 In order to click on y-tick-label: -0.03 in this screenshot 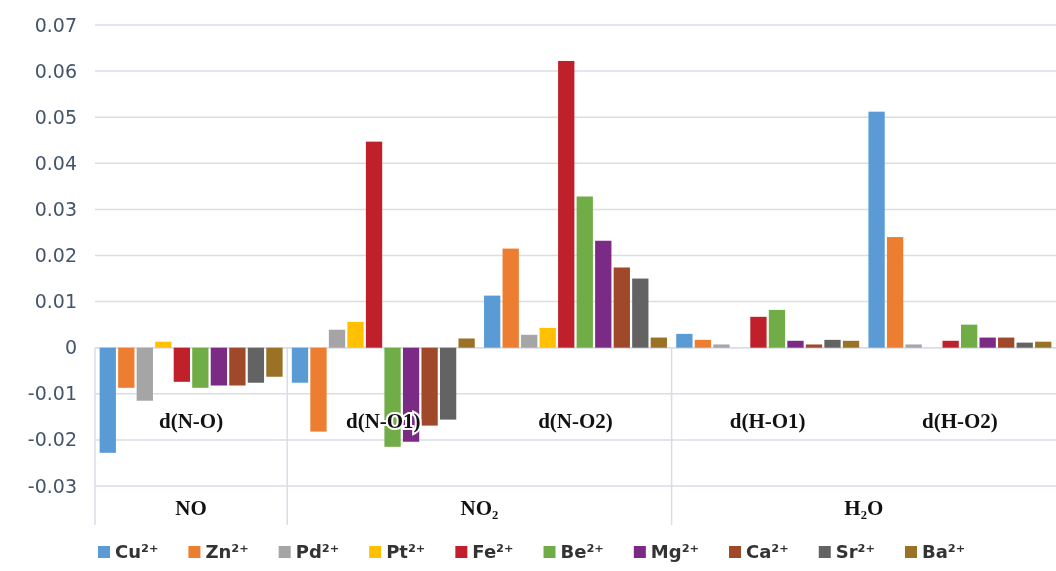, I will do `click(52, 485)`.